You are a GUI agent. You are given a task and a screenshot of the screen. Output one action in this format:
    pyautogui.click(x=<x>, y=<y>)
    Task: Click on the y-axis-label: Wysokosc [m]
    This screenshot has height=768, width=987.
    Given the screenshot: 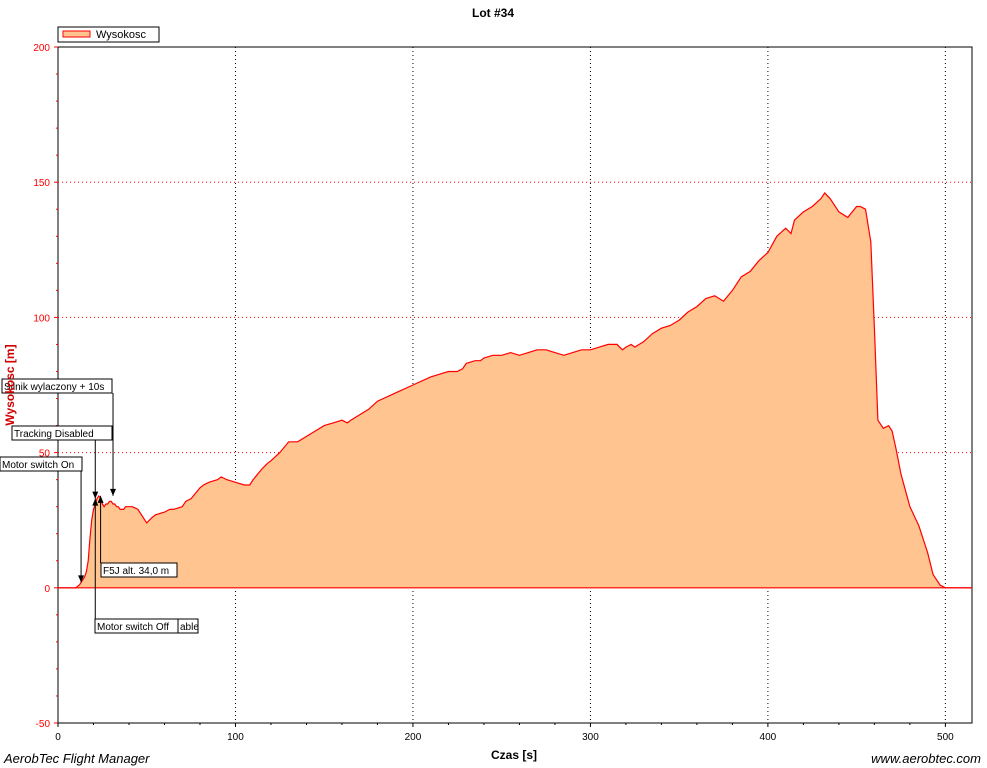 What is the action you would take?
    pyautogui.click(x=10, y=384)
    